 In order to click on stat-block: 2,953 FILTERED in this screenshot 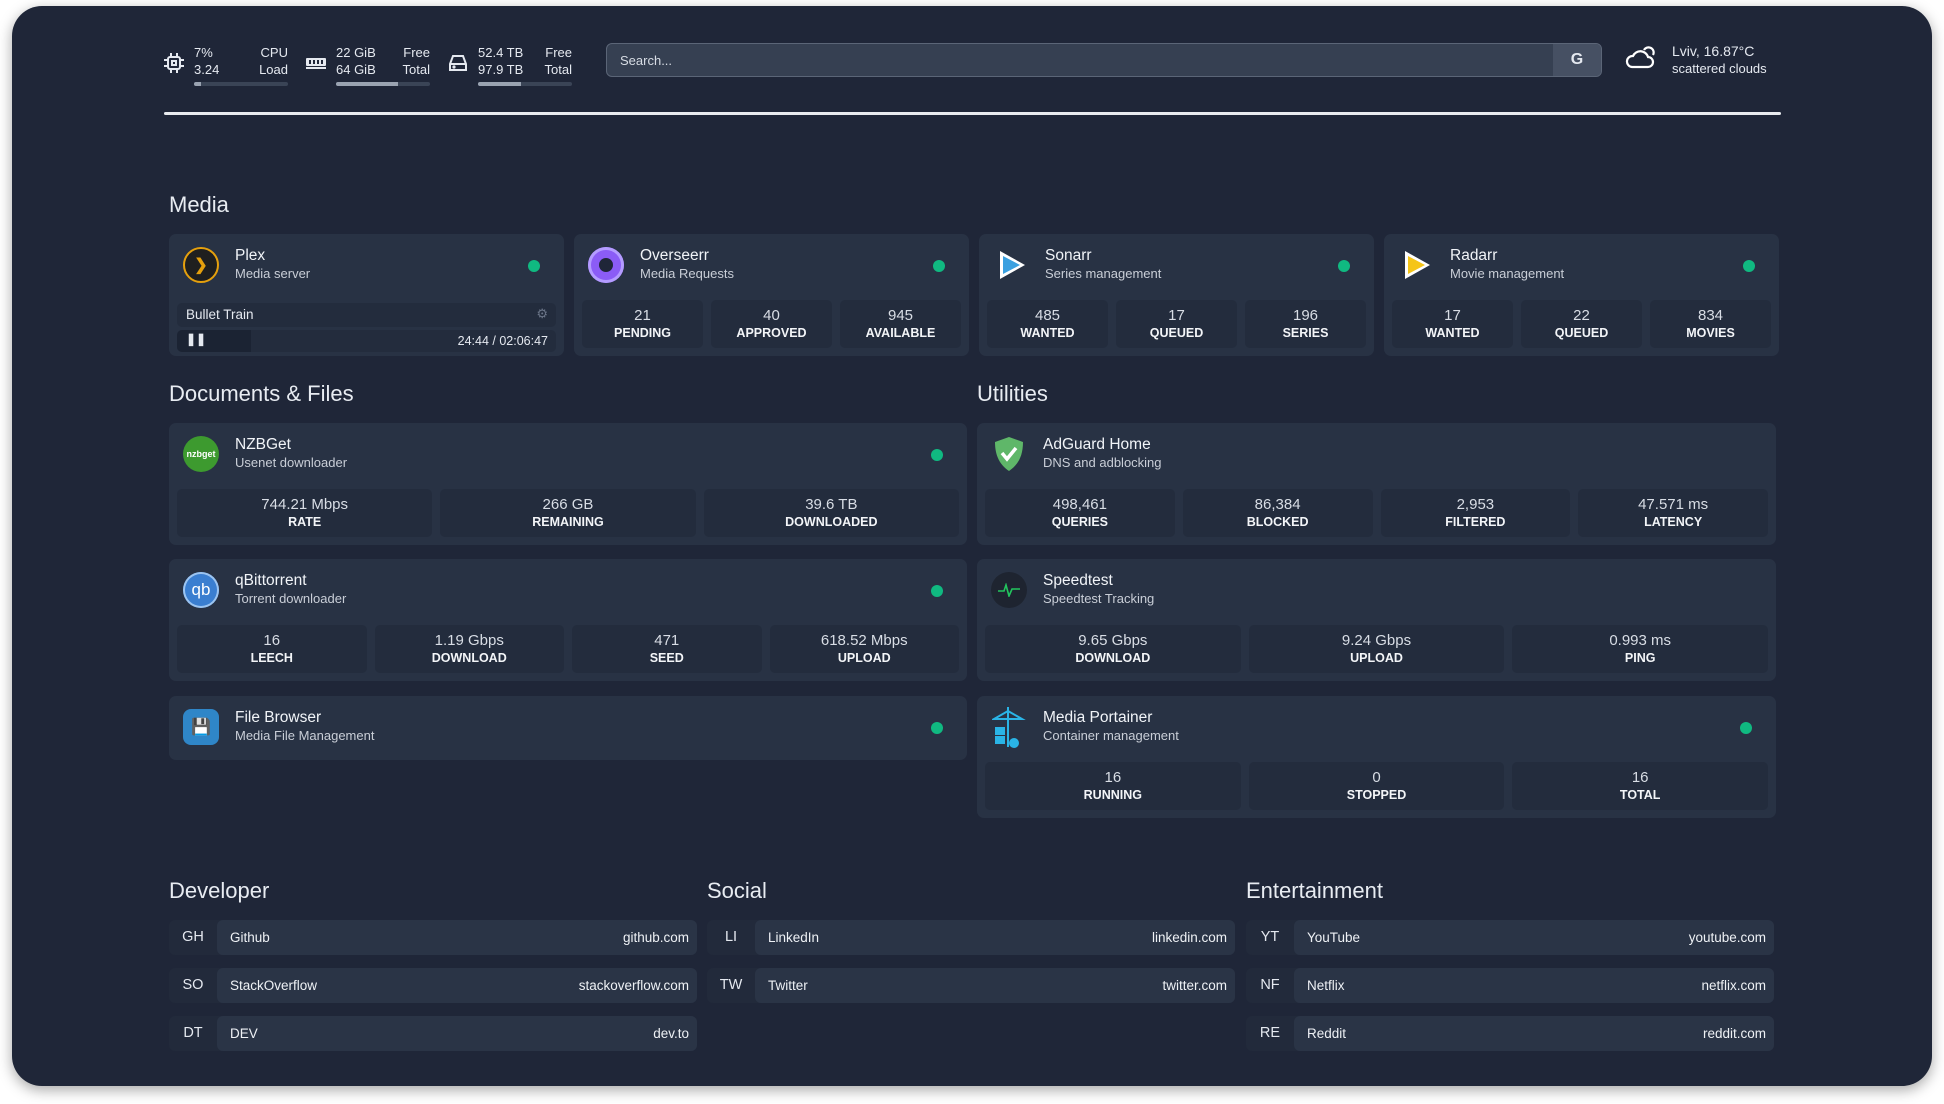, I will do `click(1475, 513)`.